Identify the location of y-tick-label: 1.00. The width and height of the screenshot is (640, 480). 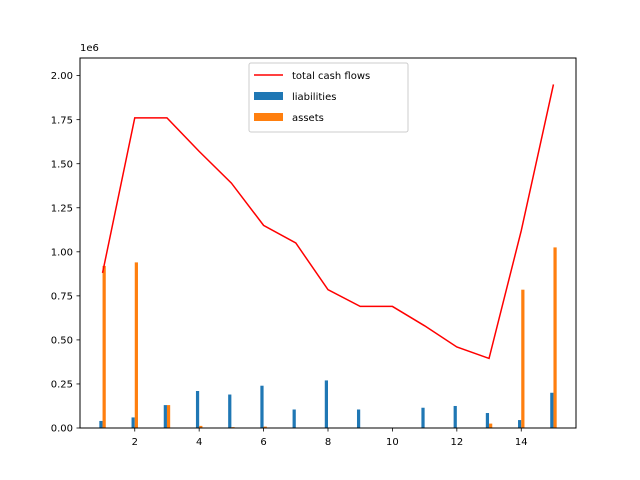
(62, 252).